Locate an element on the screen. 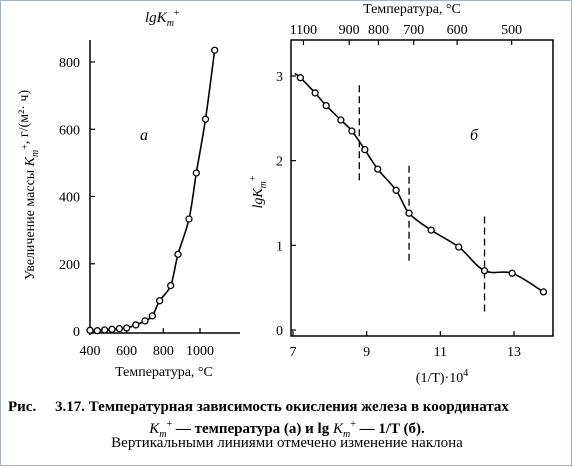 This screenshot has height=468, width=574. chart-a-x-tick-label: 400 is located at coordinates (90, 351).